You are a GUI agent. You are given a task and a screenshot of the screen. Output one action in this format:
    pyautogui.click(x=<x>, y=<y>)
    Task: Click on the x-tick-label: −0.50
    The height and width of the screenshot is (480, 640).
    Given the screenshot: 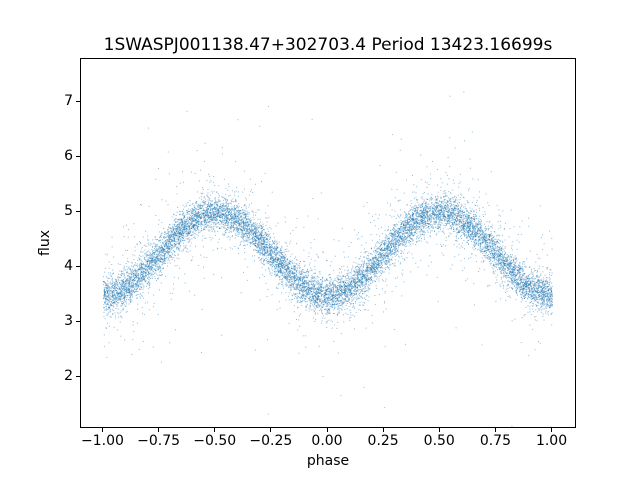 What is the action you would take?
    pyautogui.click(x=215, y=441)
    